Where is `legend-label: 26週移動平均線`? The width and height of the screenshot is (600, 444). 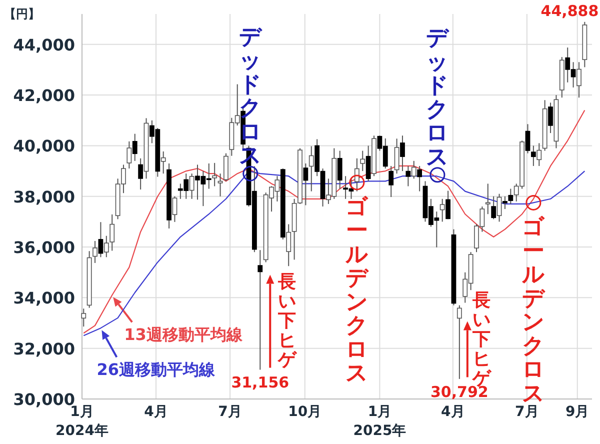 legend-label: 26週移動平均線 is located at coordinates (156, 370).